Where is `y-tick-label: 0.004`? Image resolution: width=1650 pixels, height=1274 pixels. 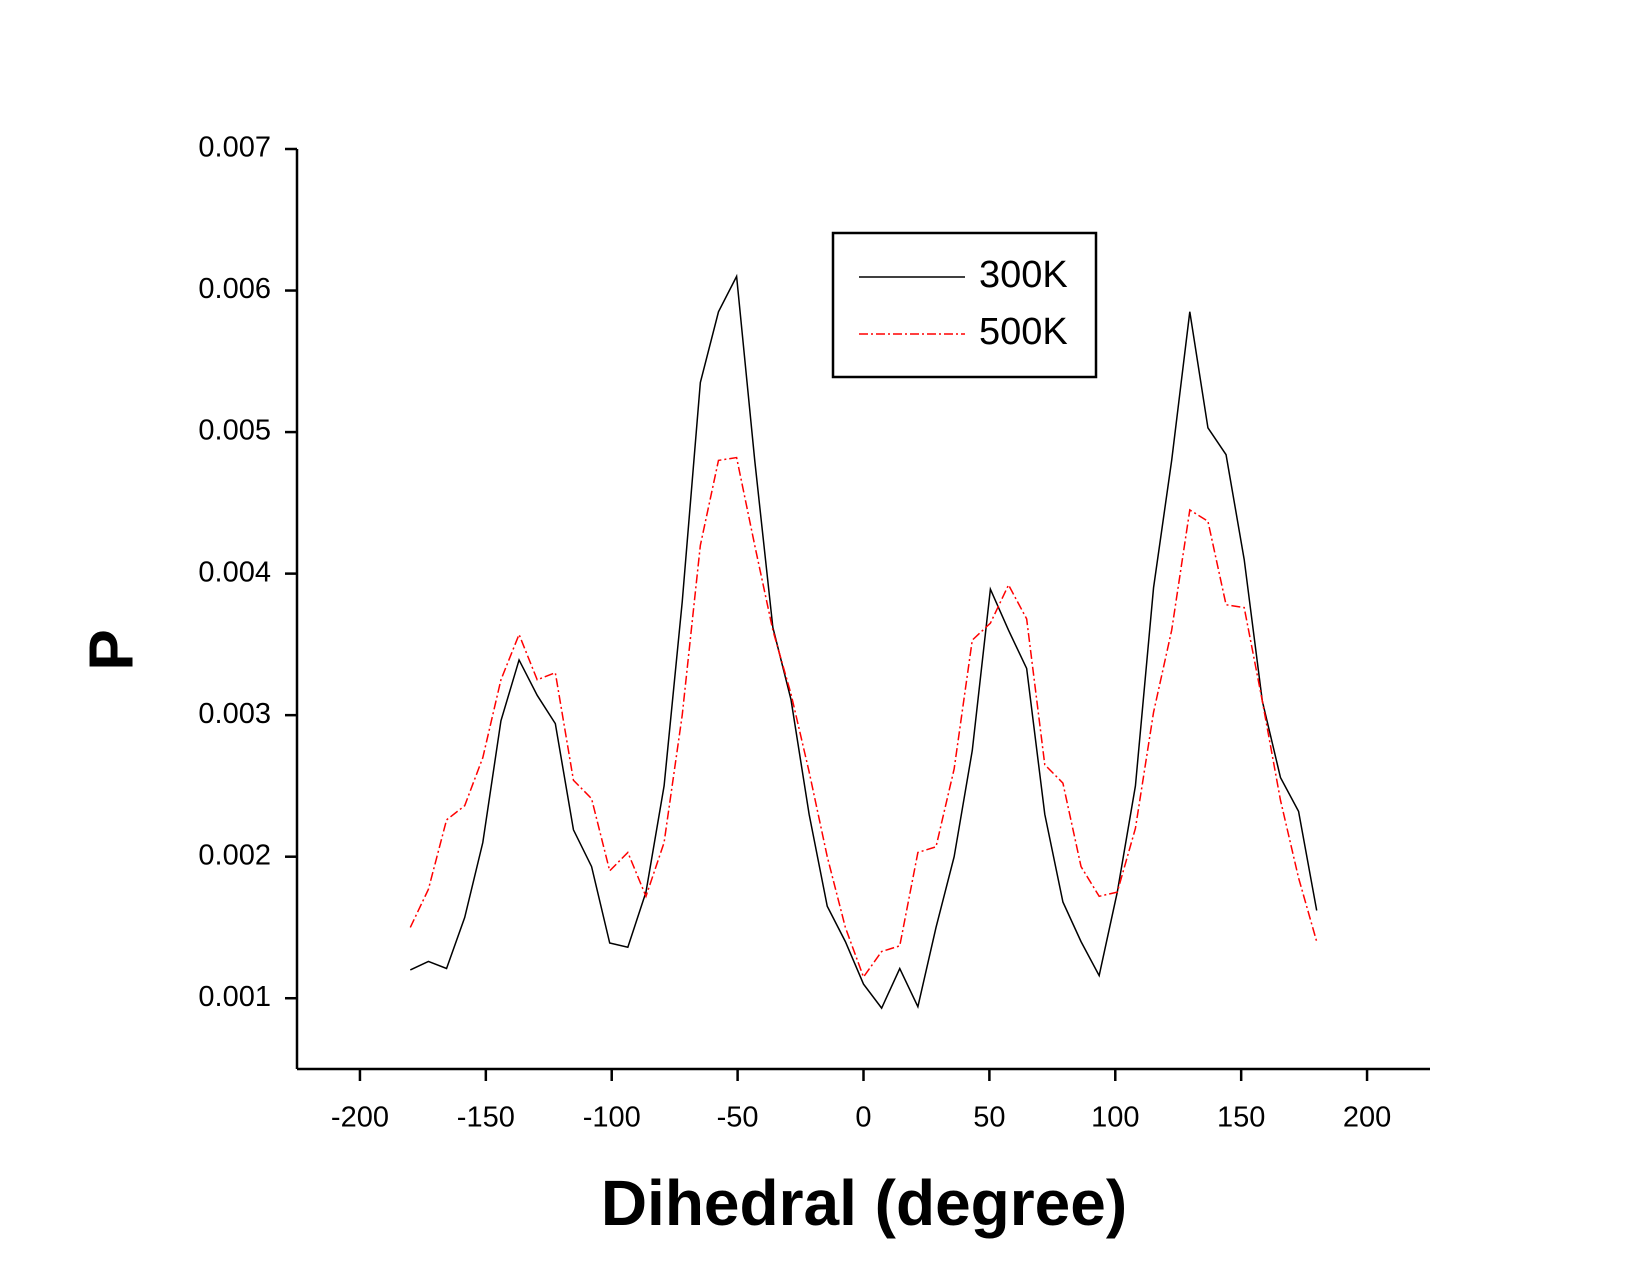 y-tick-label: 0.004 is located at coordinates (234, 572).